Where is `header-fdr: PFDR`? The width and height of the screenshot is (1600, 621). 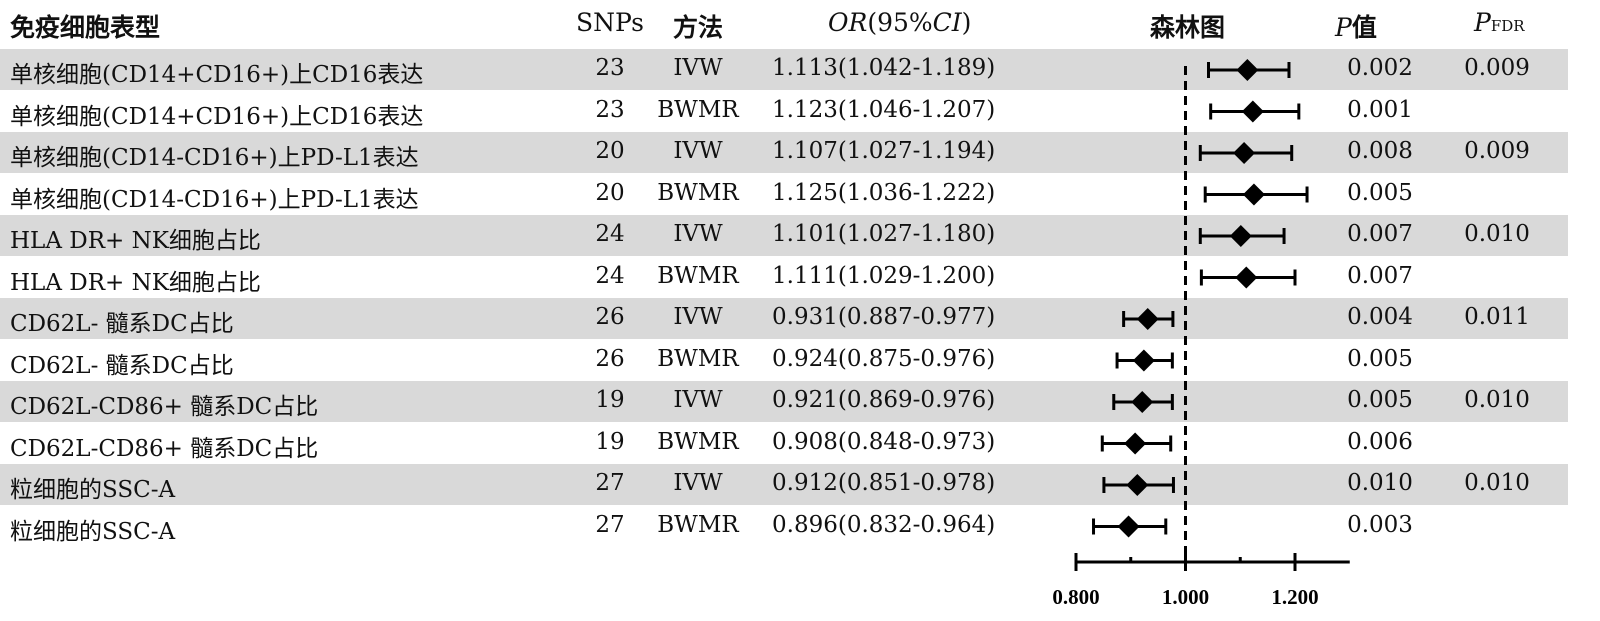
header-fdr: PFDR is located at coordinates (1499, 22).